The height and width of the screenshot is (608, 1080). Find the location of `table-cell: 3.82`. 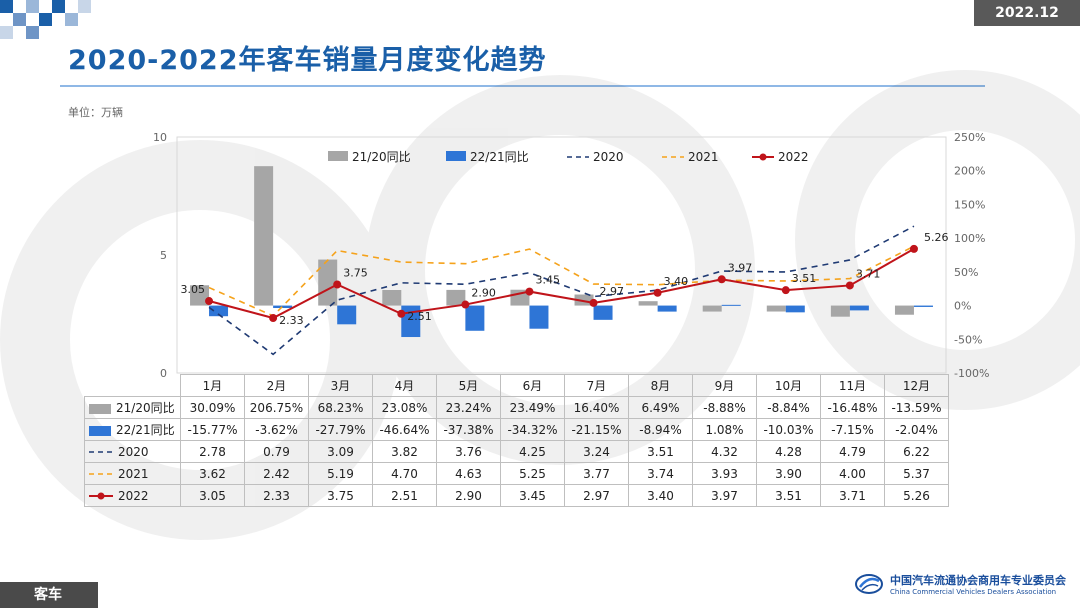

table-cell: 3.82 is located at coordinates (404, 451).